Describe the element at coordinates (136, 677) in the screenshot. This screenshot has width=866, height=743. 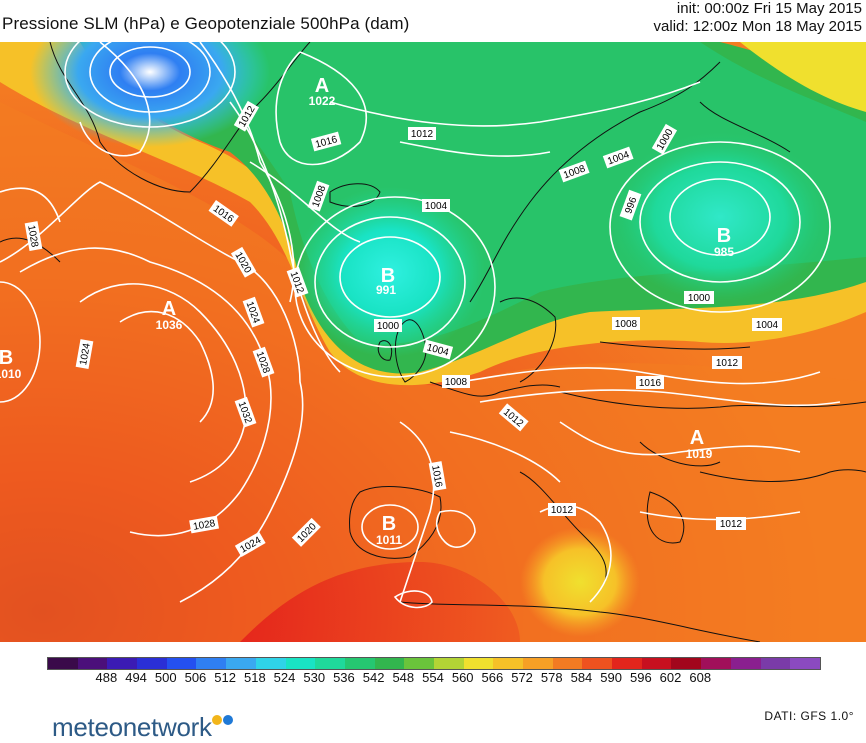
I see `color-scale-label: 494` at that location.